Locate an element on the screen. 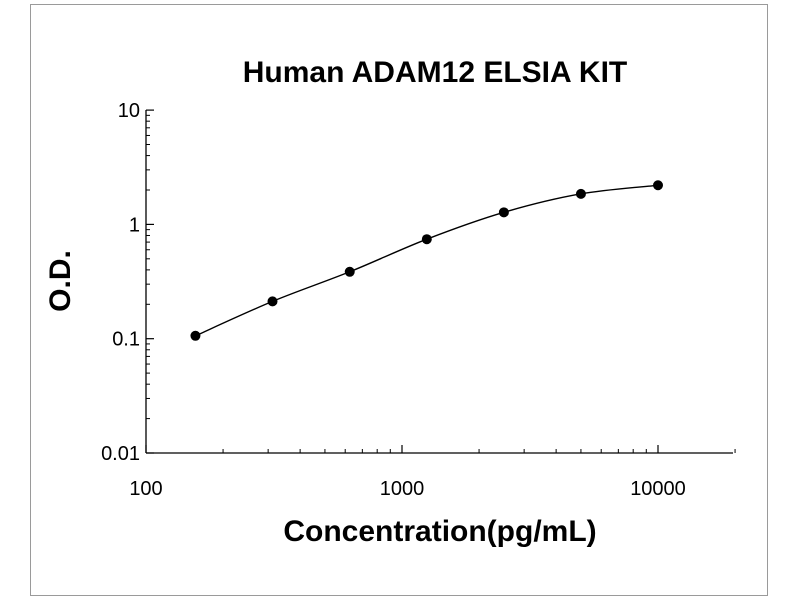  y-tick-label: 0.01 is located at coordinates (120, 454).